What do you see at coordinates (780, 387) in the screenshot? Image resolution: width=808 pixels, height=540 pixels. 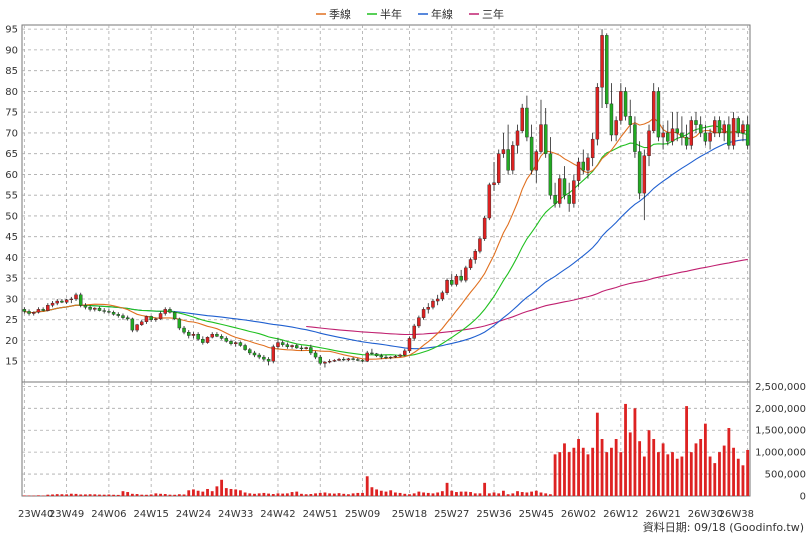 I see `volume-tick-label: 2,500,000` at bounding box center [780, 387].